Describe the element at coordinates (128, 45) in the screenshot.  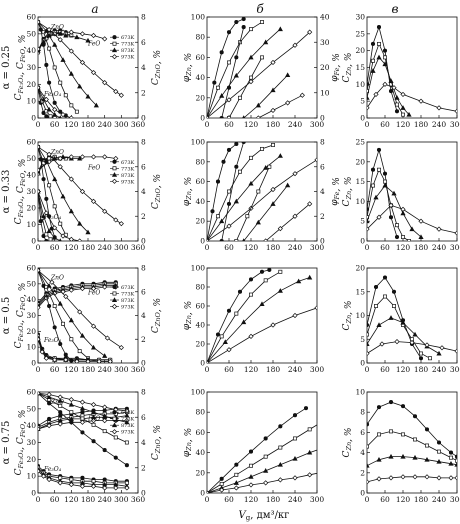
I see `legend-label: 773K` at that location.